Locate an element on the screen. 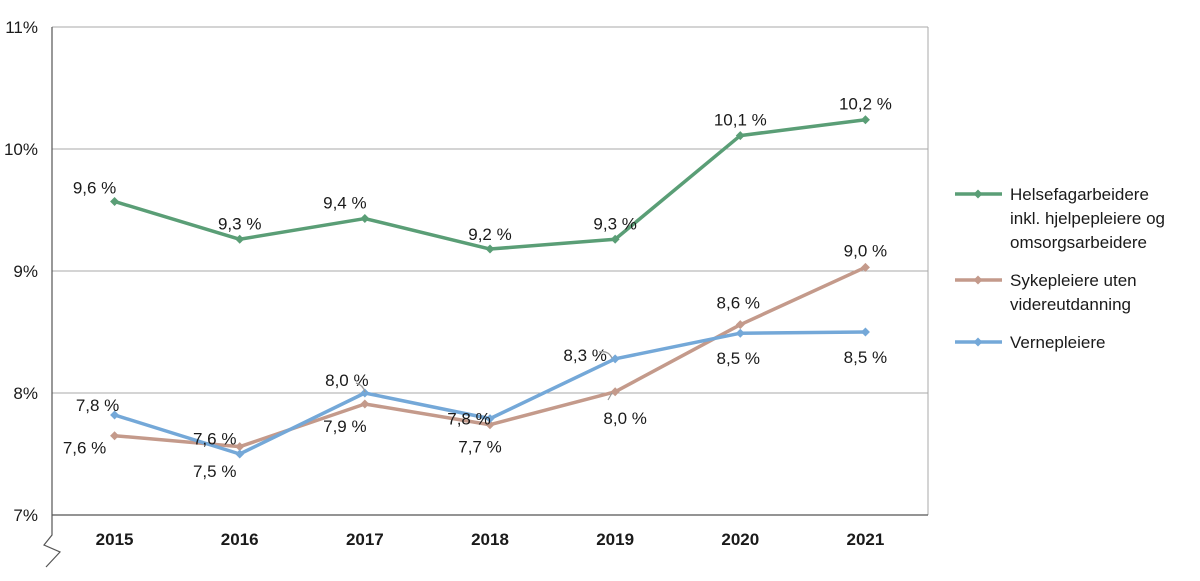 The width and height of the screenshot is (1200, 581). data-label-1-2020: 8,6 % is located at coordinates (738, 303).